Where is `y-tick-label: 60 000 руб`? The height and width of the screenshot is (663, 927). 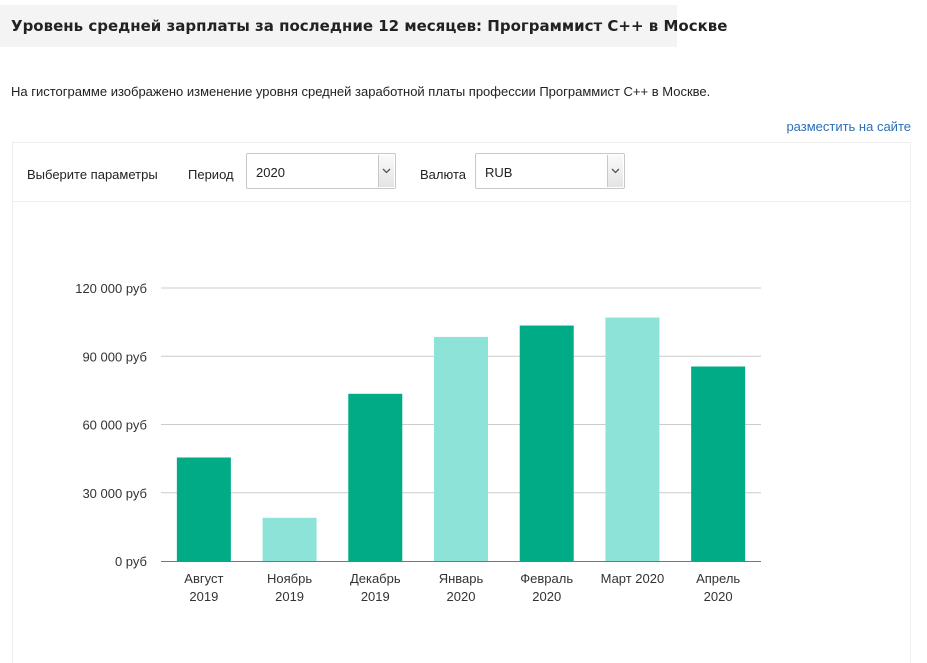 y-tick-label: 60 000 руб is located at coordinates (114, 425).